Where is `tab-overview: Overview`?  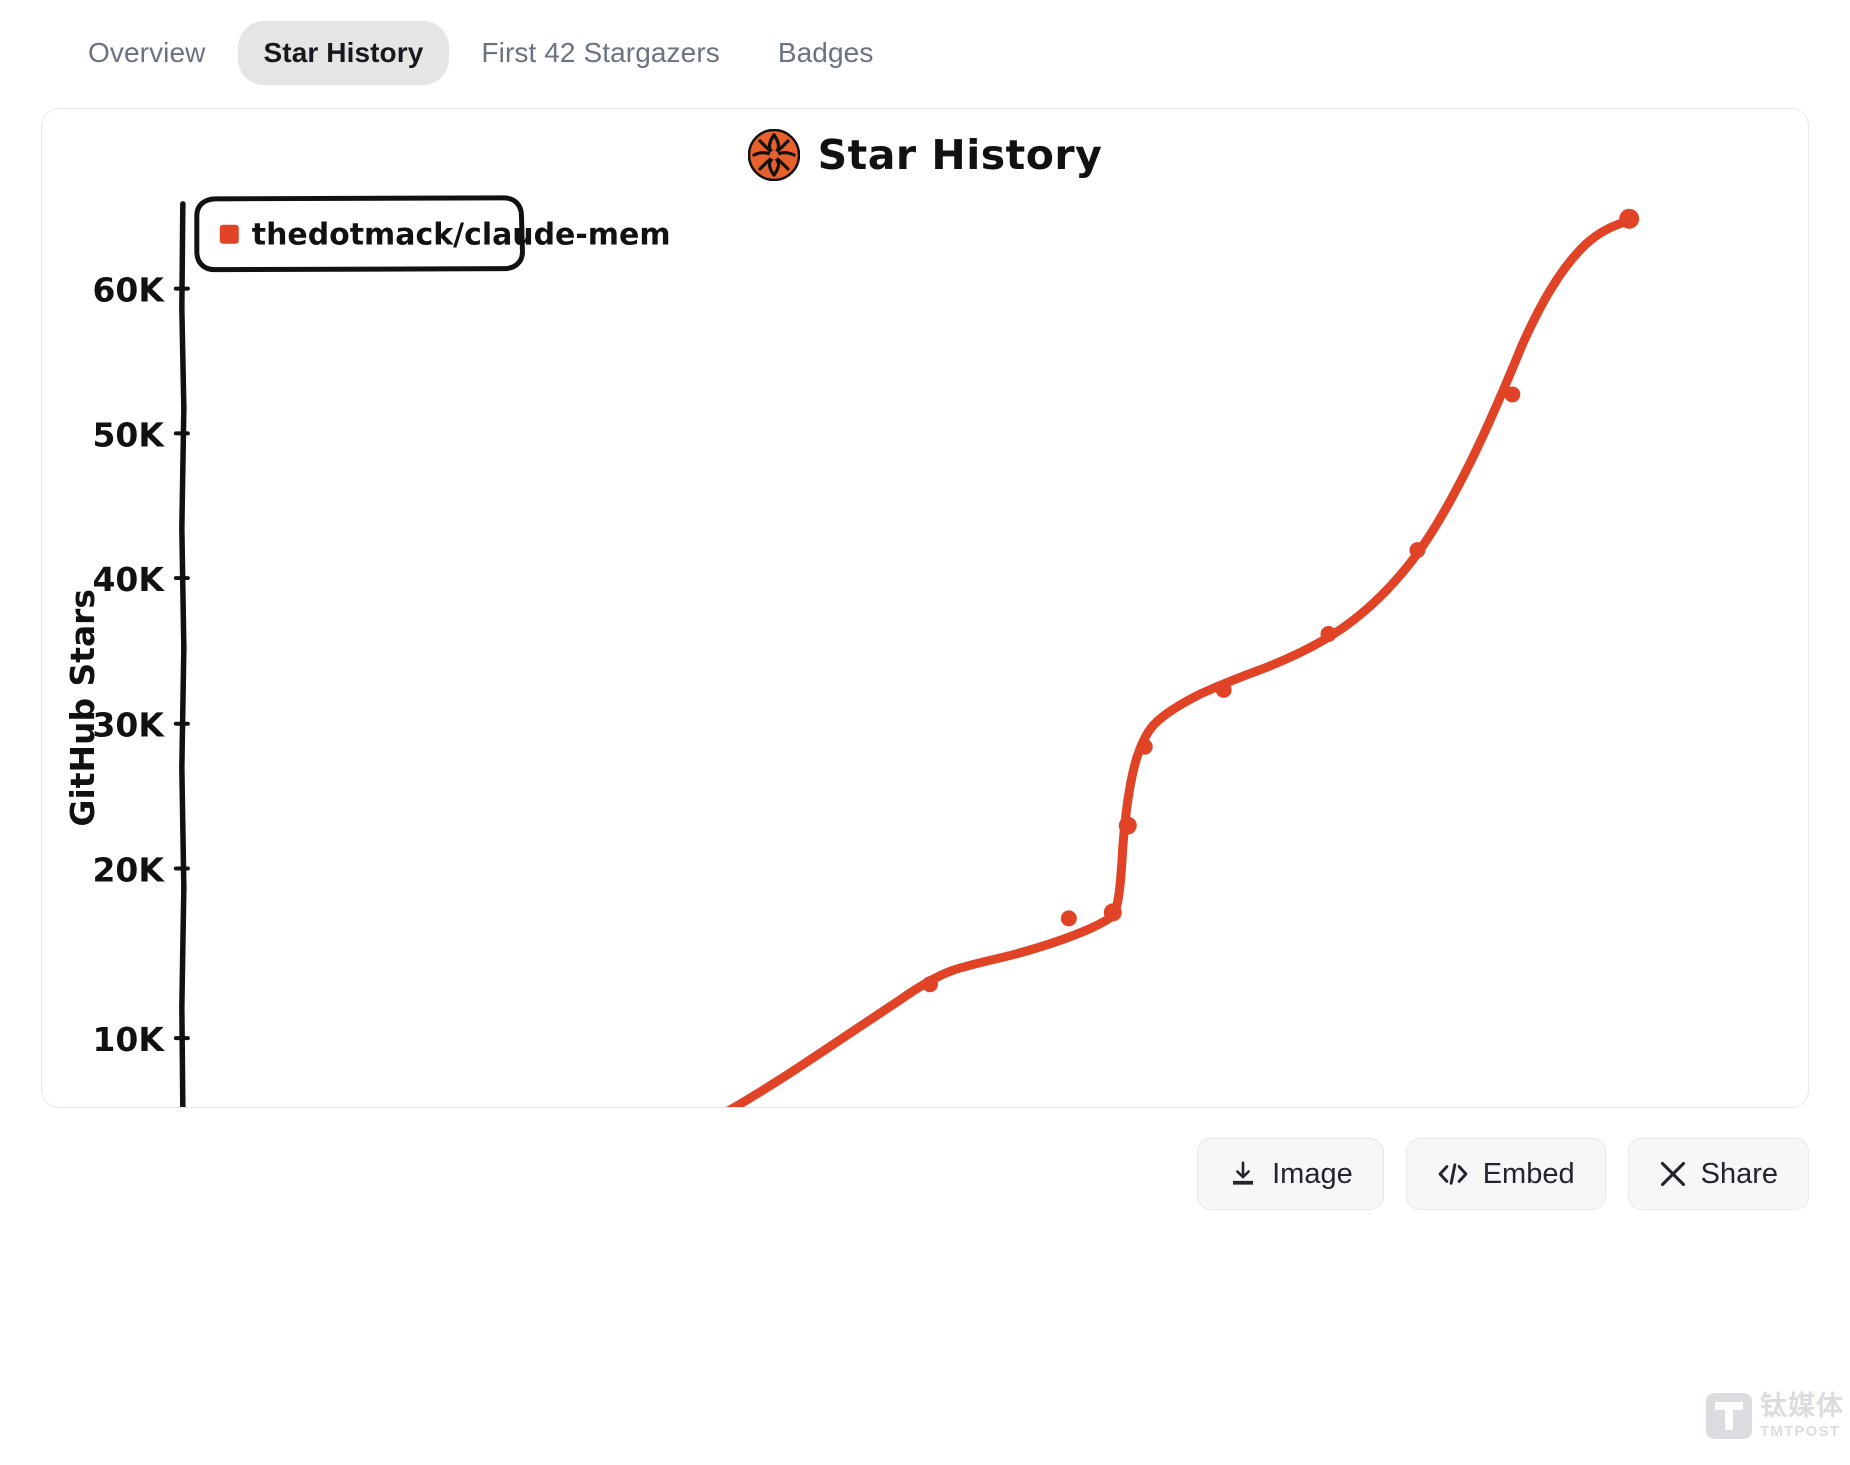
tab-overview: Overview is located at coordinates (147, 52).